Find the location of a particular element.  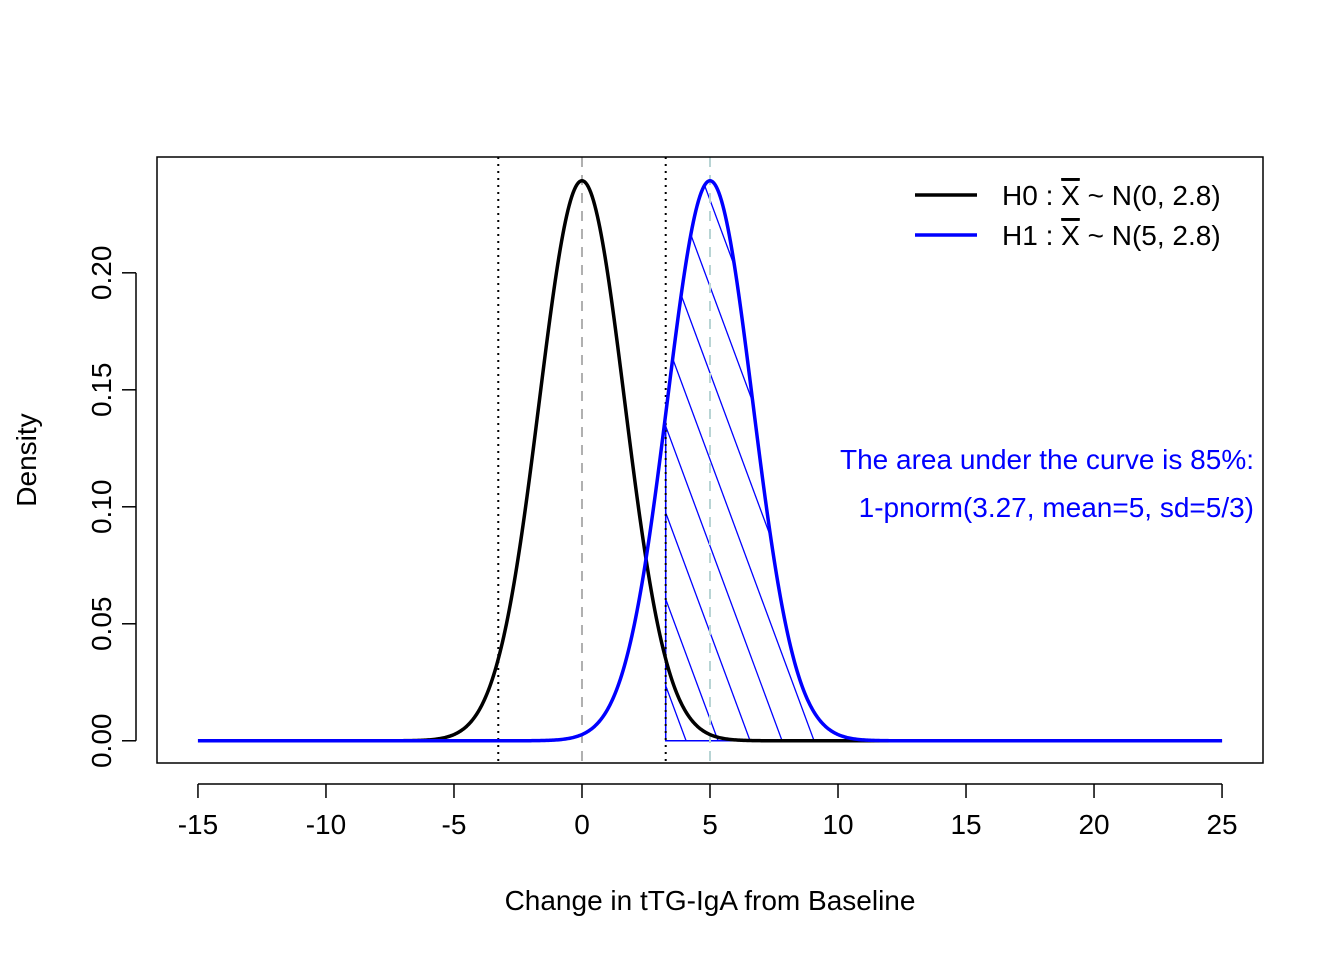

x-tick-label: 10 is located at coordinates (837, 824).